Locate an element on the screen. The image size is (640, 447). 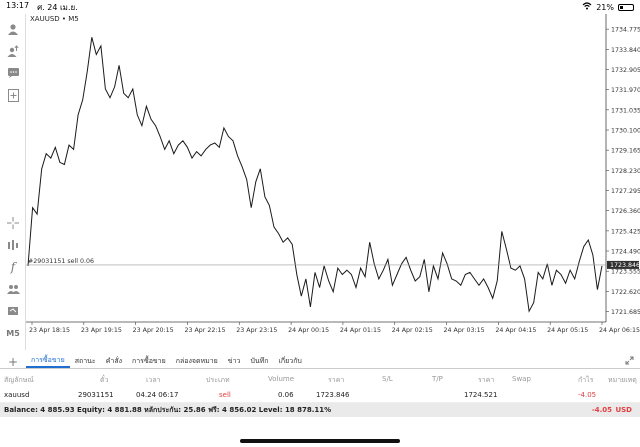
objects-icon is located at coordinates (13, 245).